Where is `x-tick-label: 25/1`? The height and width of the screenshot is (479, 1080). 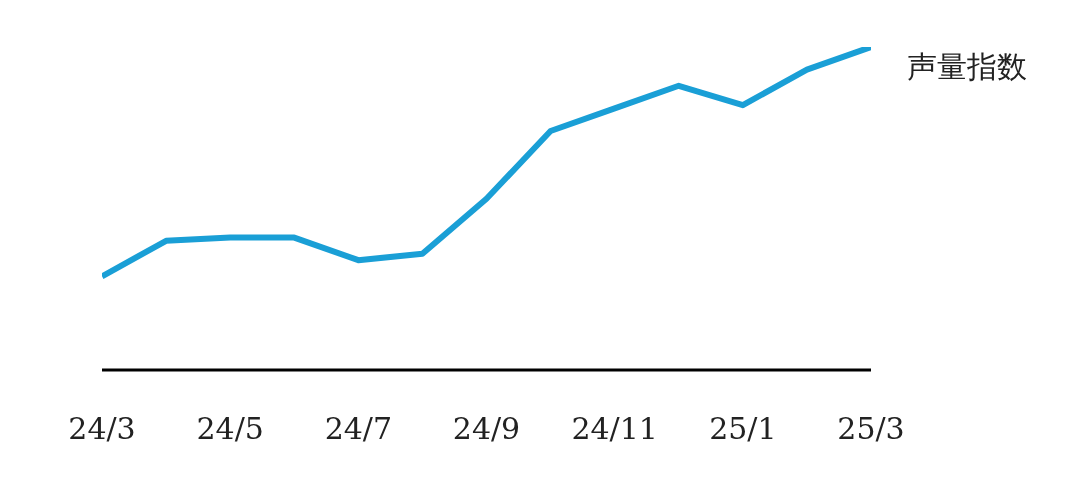
x-tick-label: 25/1 is located at coordinates (743, 429).